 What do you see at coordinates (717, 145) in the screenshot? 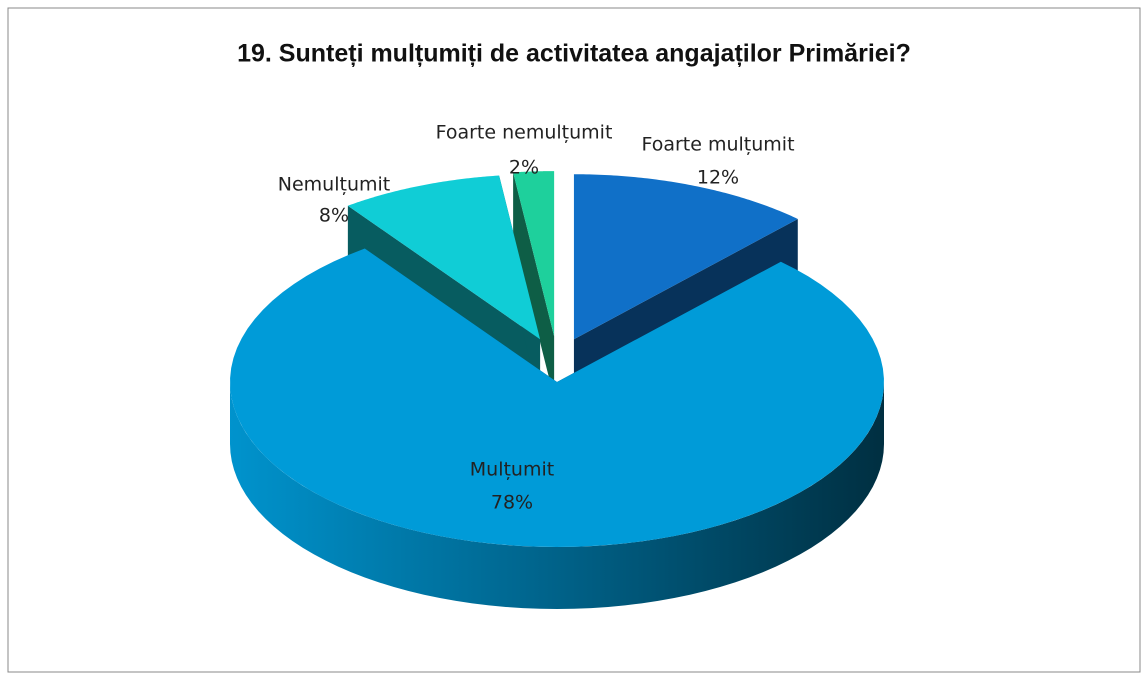
I see `slice-label: Foarte mulțumit` at bounding box center [717, 145].